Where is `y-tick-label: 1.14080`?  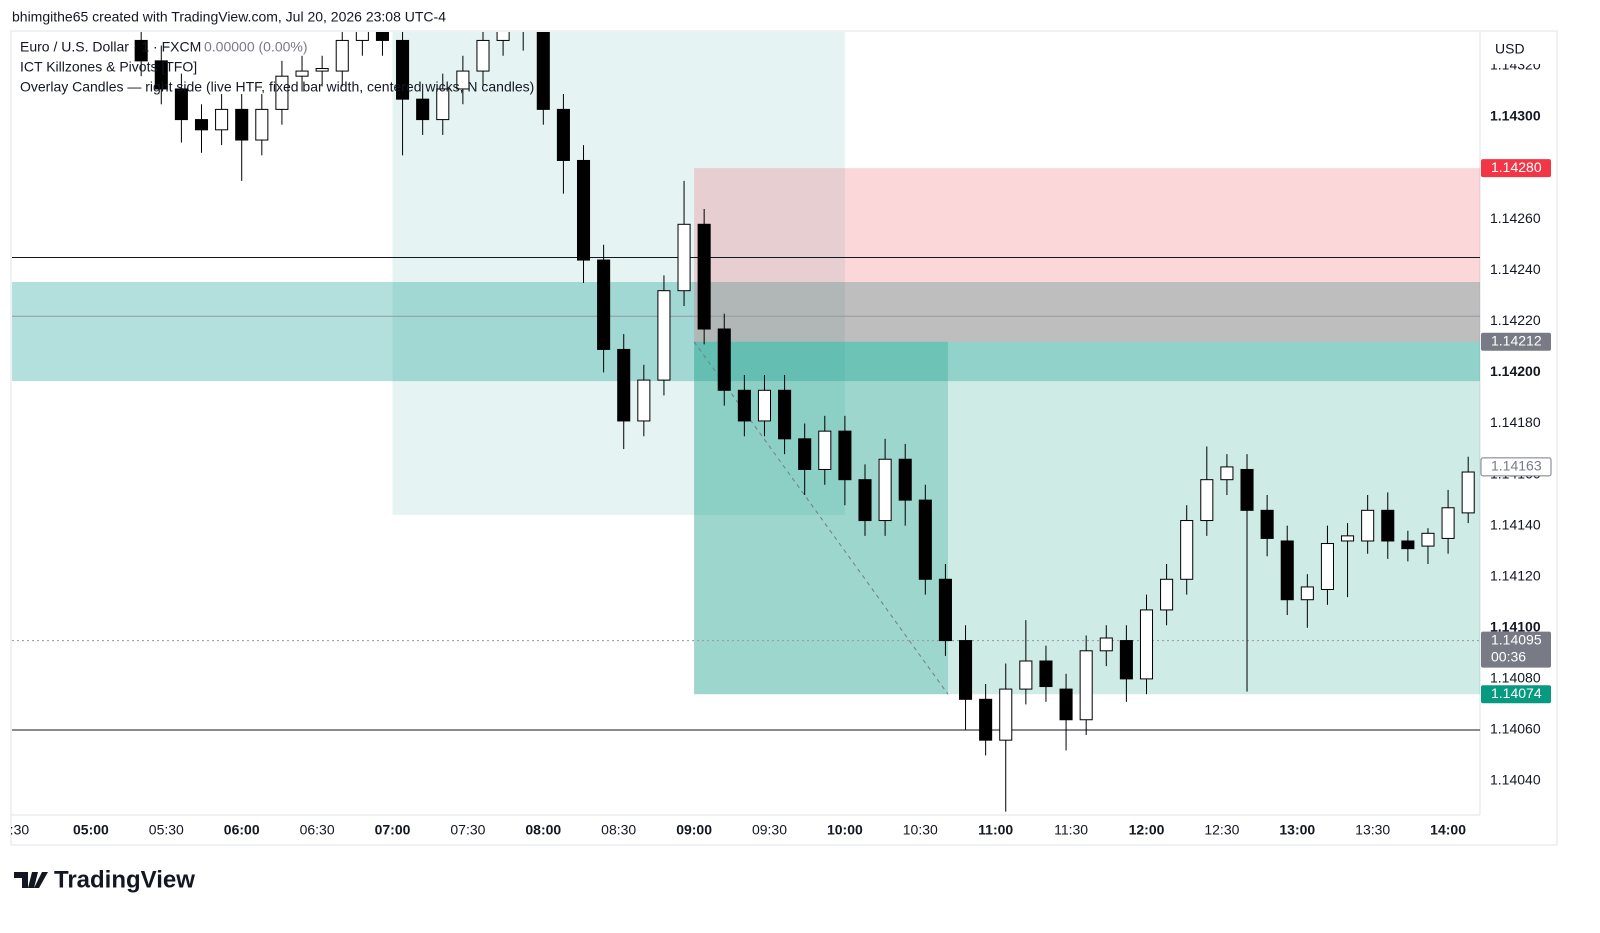
y-tick-label: 1.14080 is located at coordinates (1515, 678).